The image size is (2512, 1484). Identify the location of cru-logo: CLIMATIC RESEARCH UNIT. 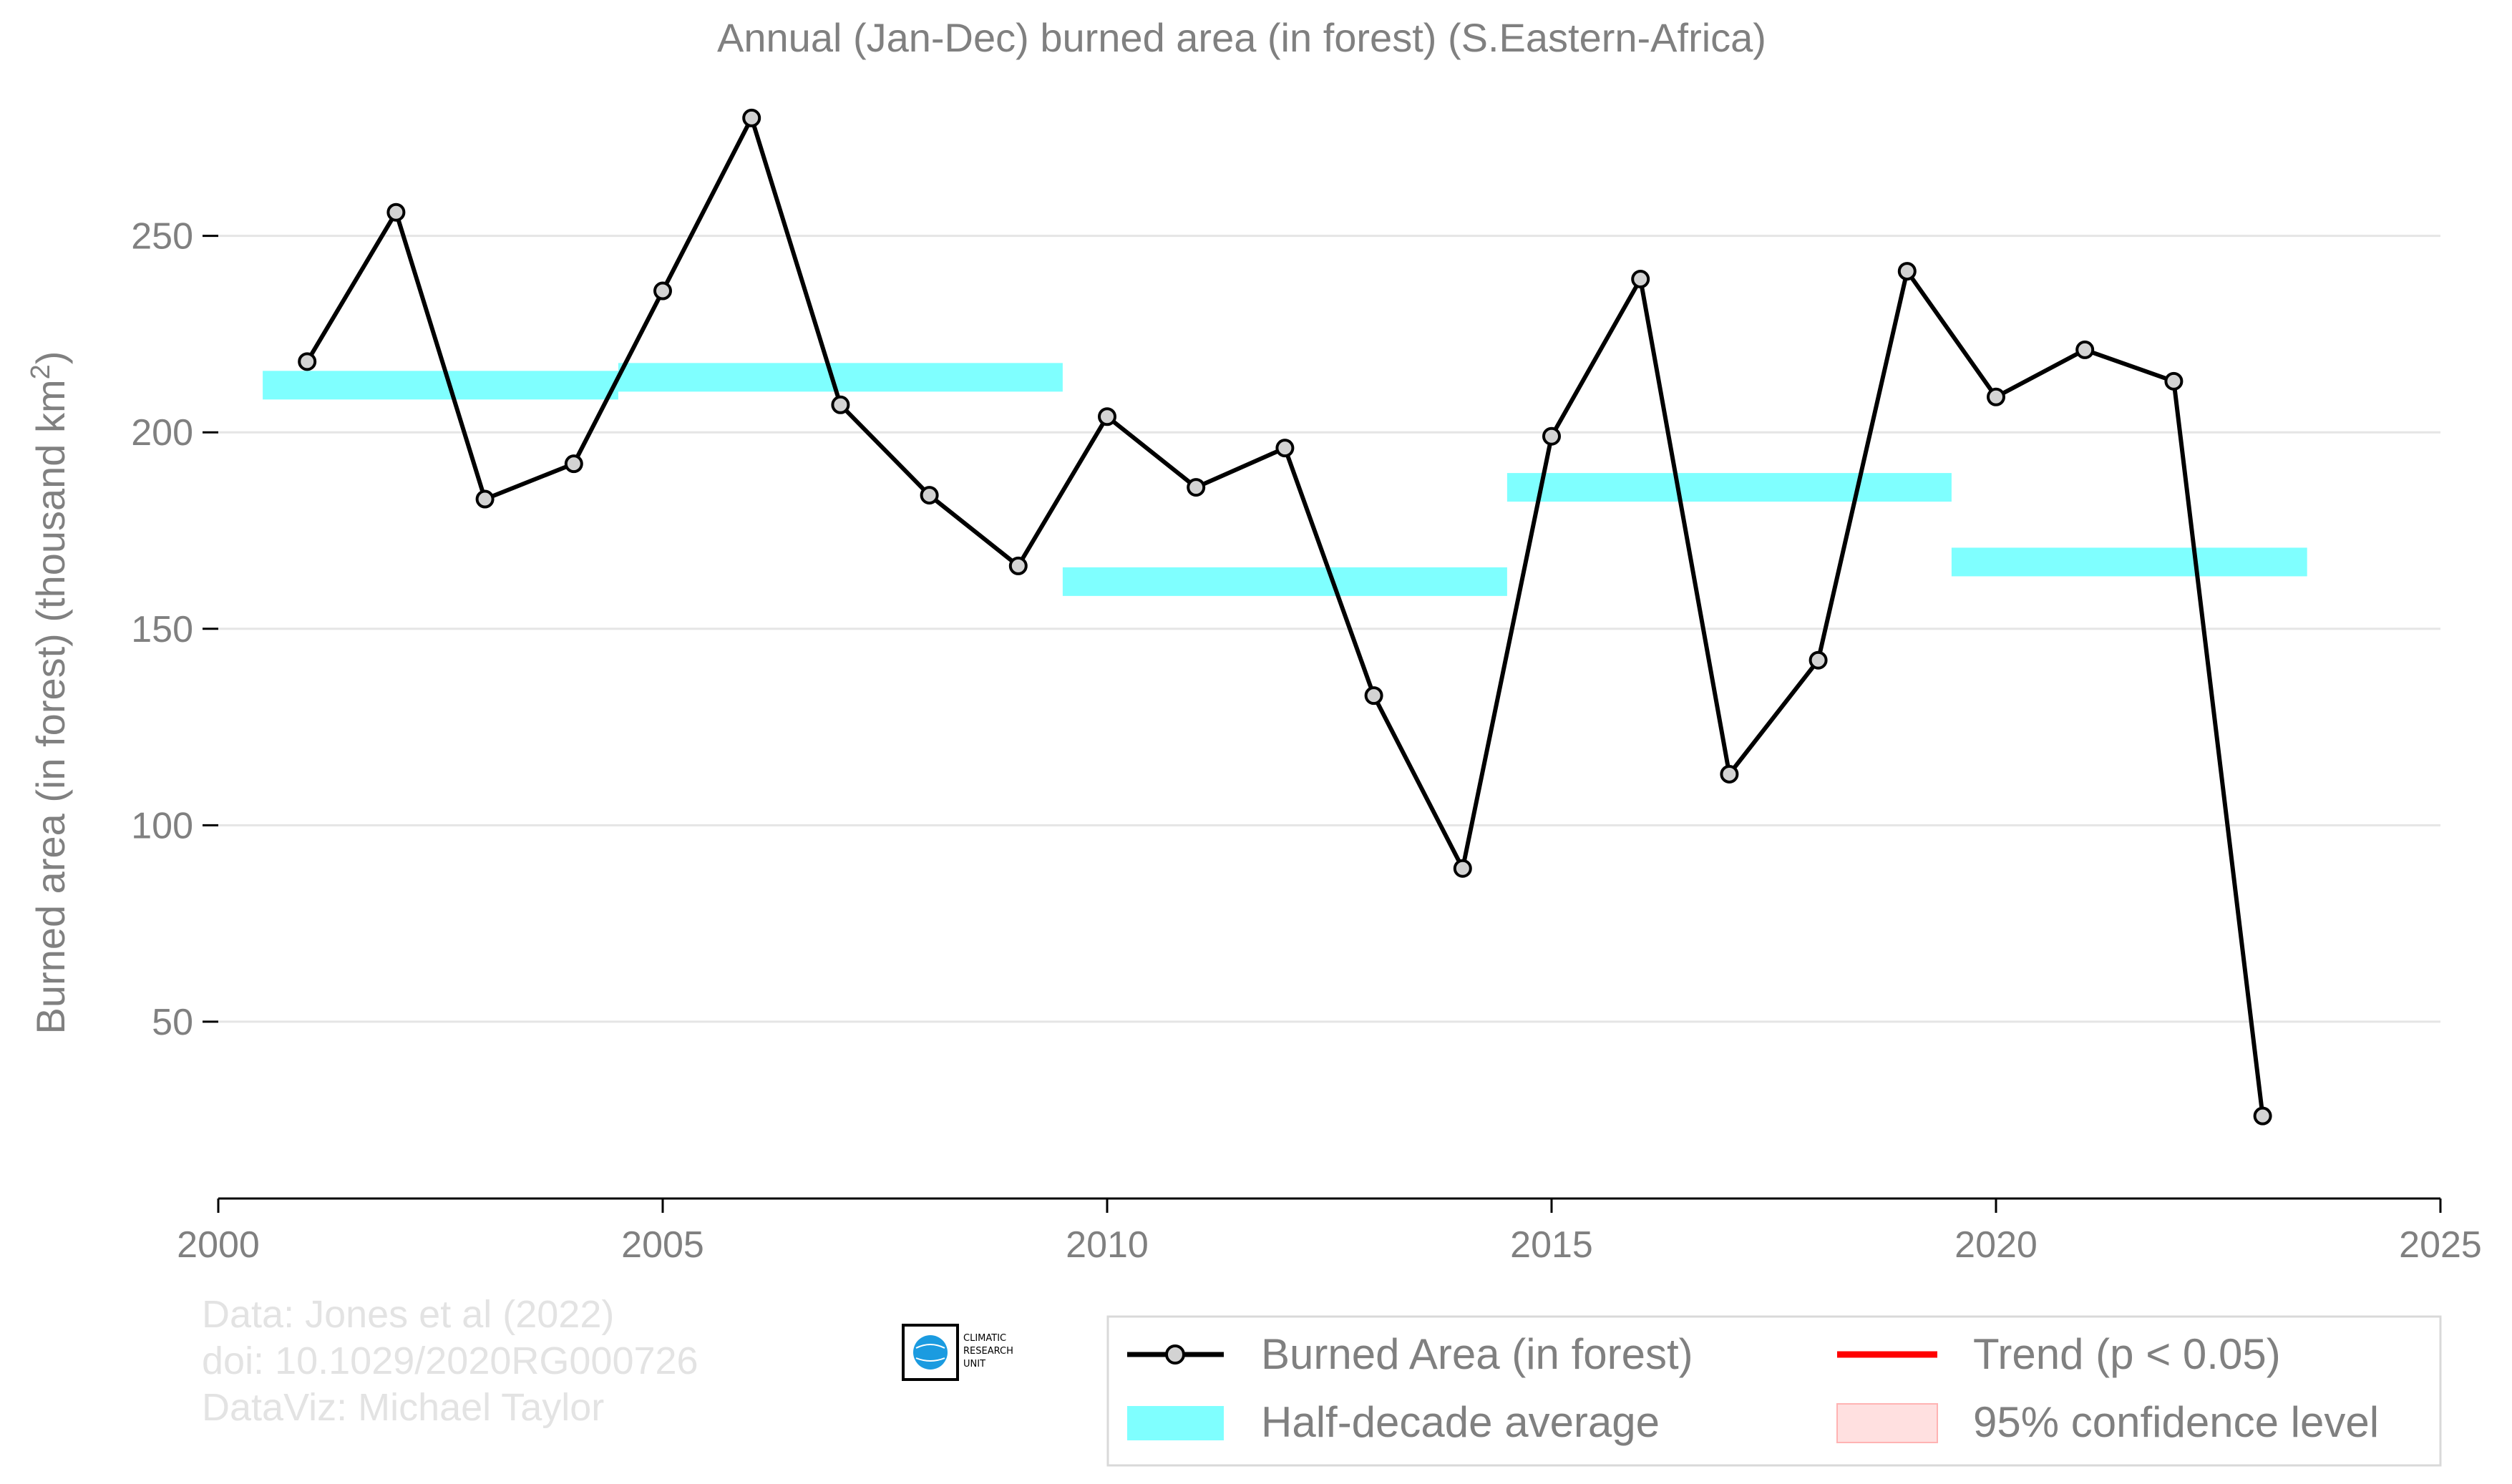
(957, 1352).